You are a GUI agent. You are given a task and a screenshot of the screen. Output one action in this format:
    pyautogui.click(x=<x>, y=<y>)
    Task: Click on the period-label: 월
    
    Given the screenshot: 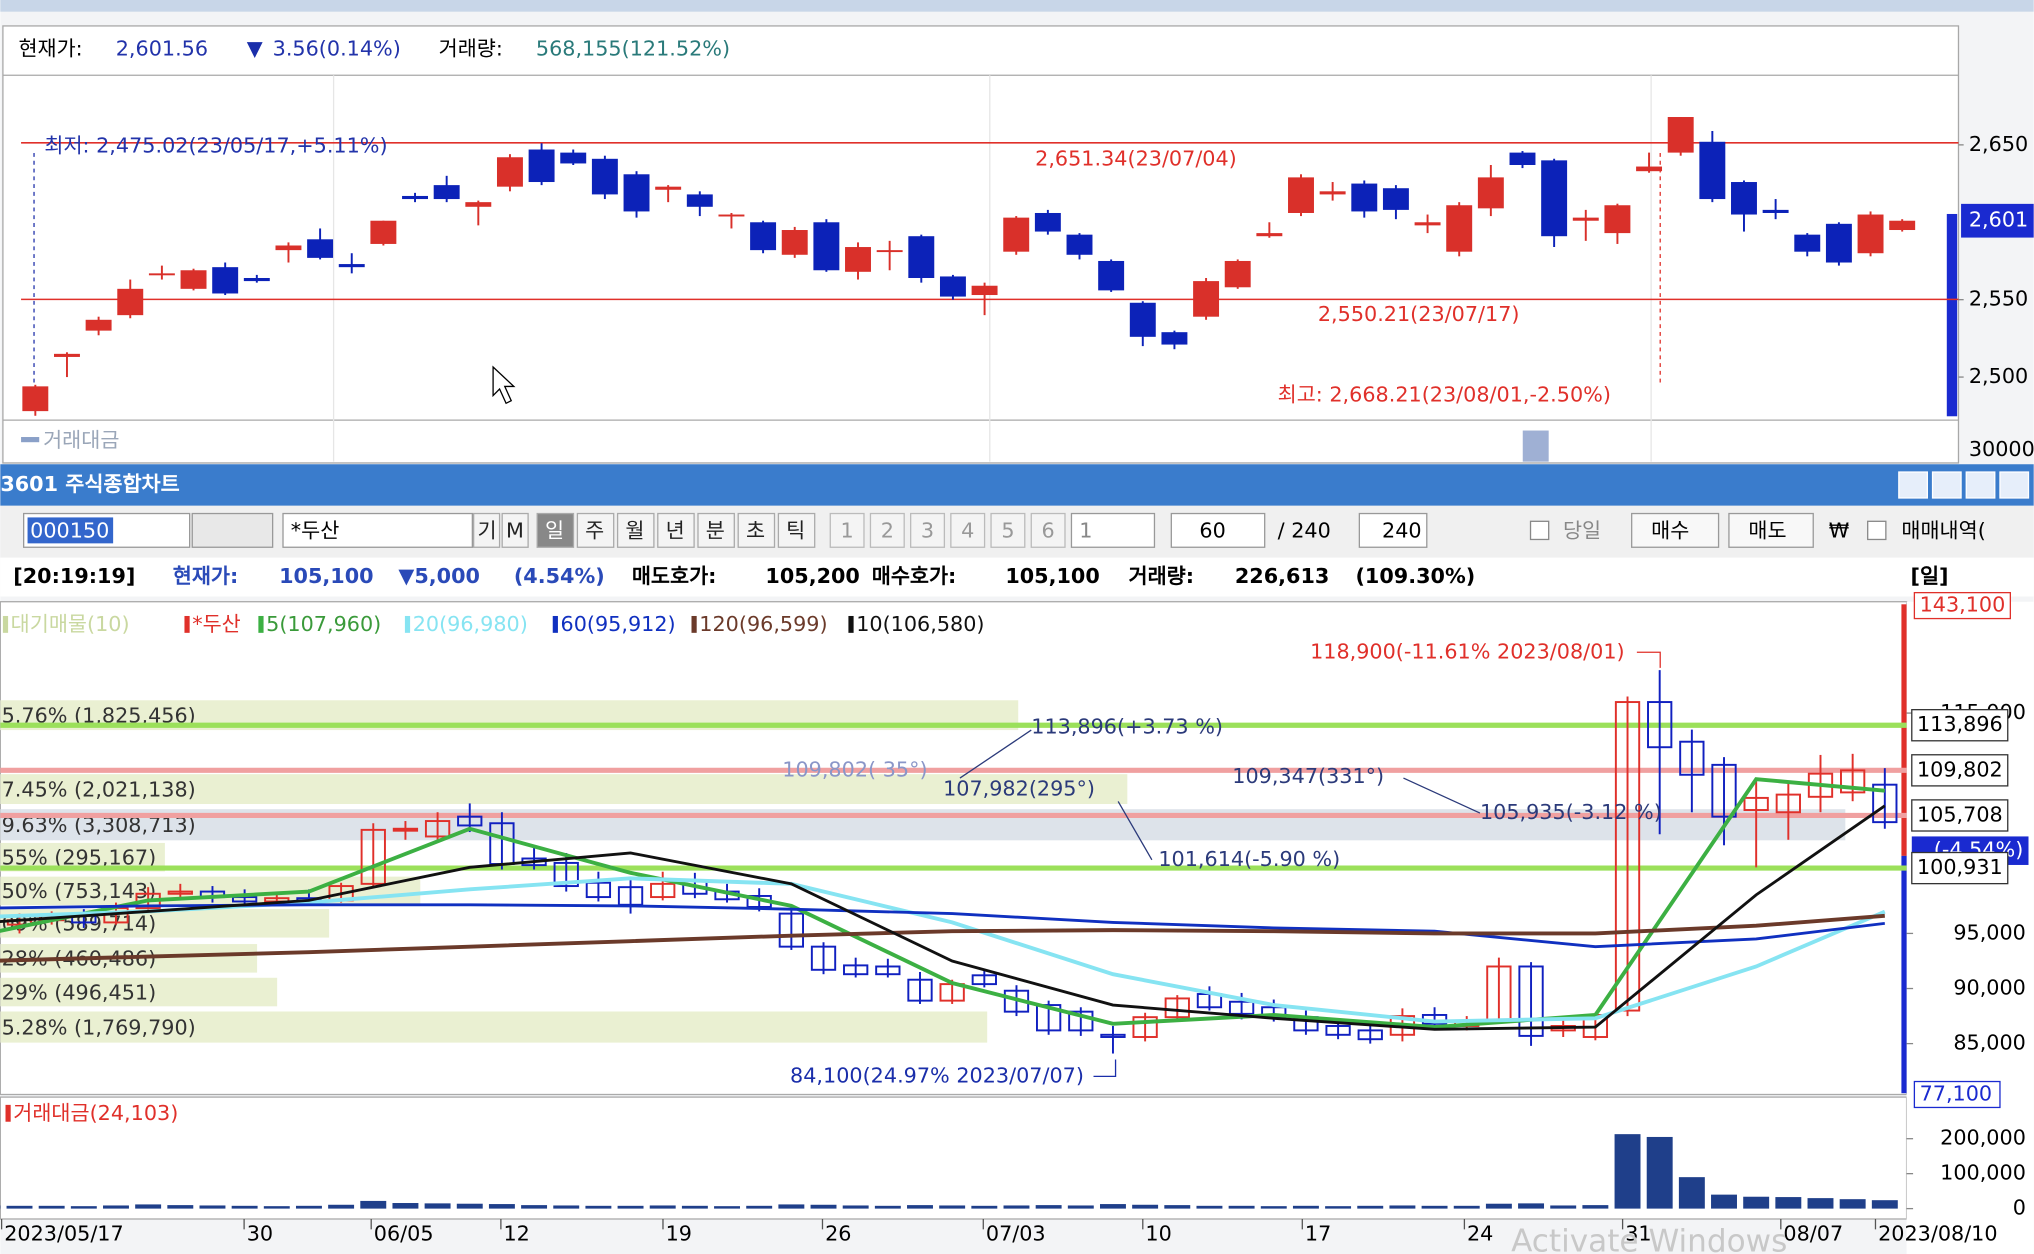 What is the action you would take?
    pyautogui.click(x=634, y=531)
    